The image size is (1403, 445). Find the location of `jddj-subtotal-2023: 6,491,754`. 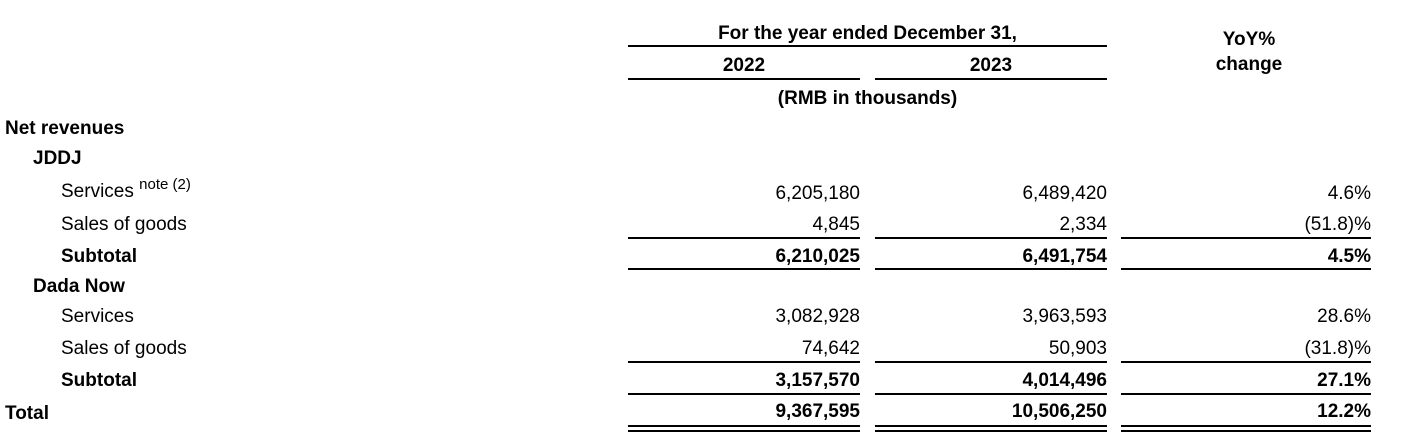

jddj-subtotal-2023: 6,491,754 is located at coordinates (1064, 256).